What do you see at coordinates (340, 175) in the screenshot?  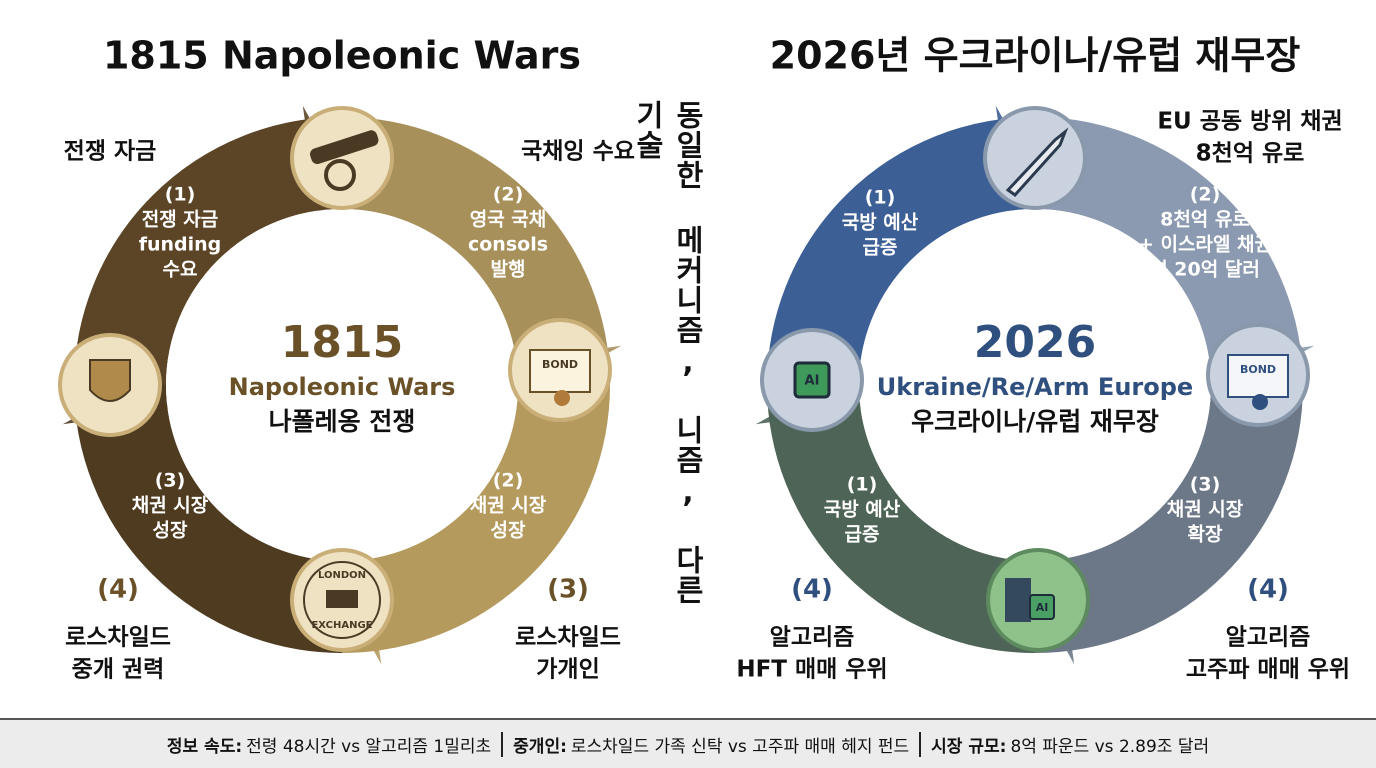 I see `cannon-wheel` at bounding box center [340, 175].